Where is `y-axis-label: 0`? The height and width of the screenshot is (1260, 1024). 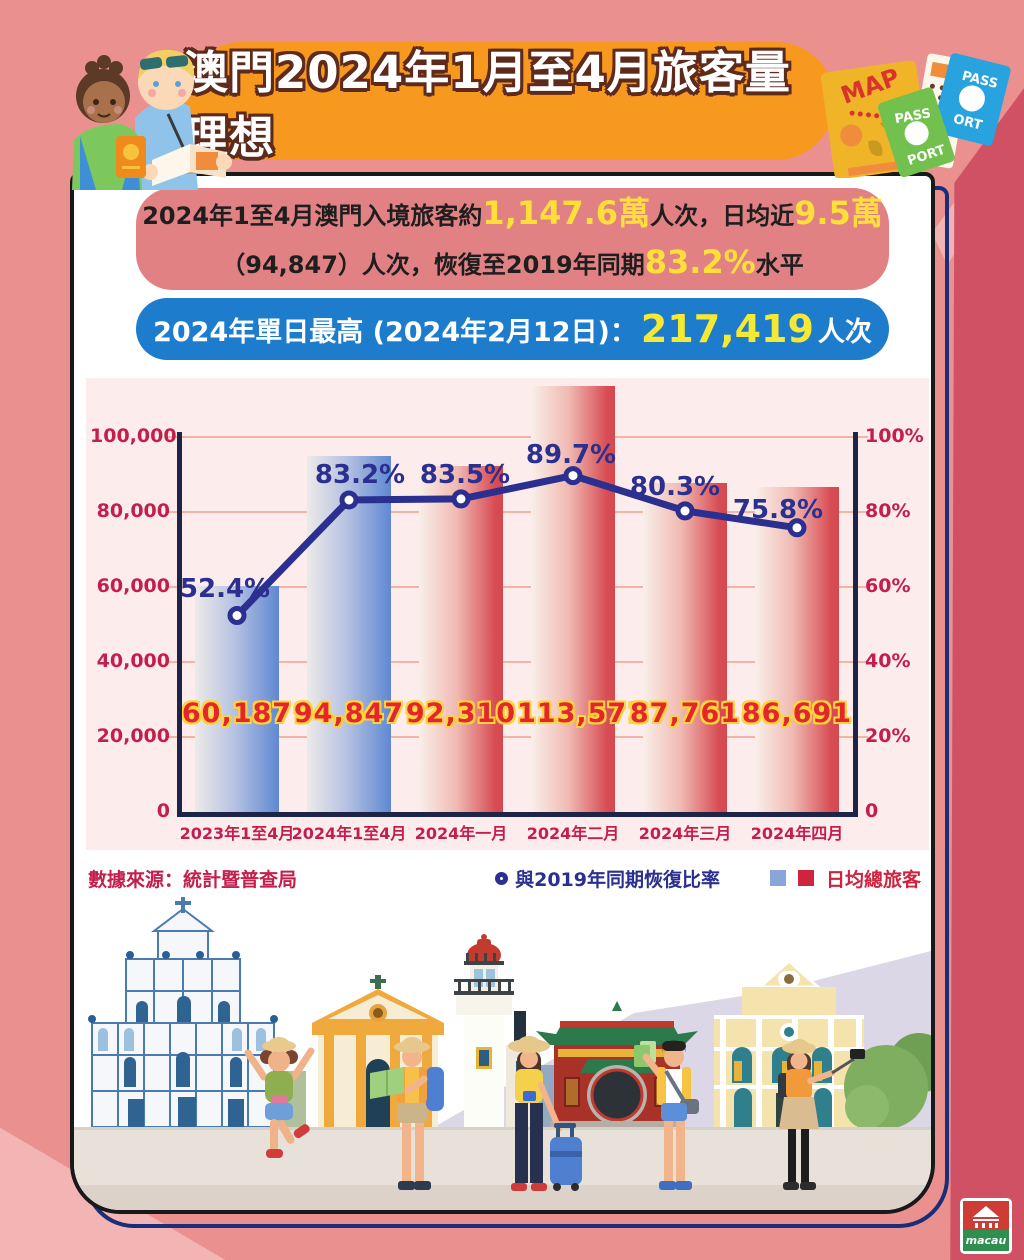
y-axis-label: 0 is located at coordinates (163, 811).